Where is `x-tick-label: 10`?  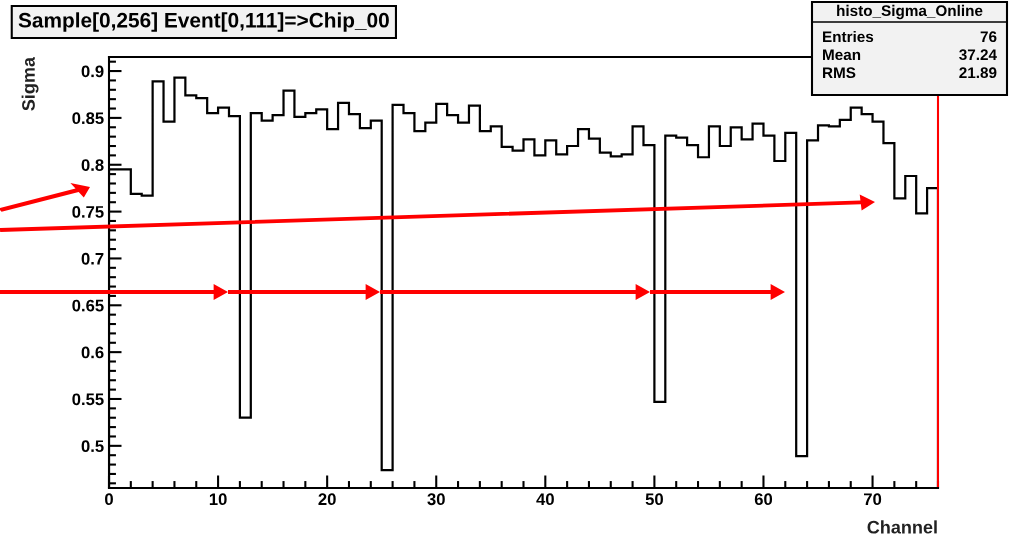 x-tick-label: 10 is located at coordinates (218, 499).